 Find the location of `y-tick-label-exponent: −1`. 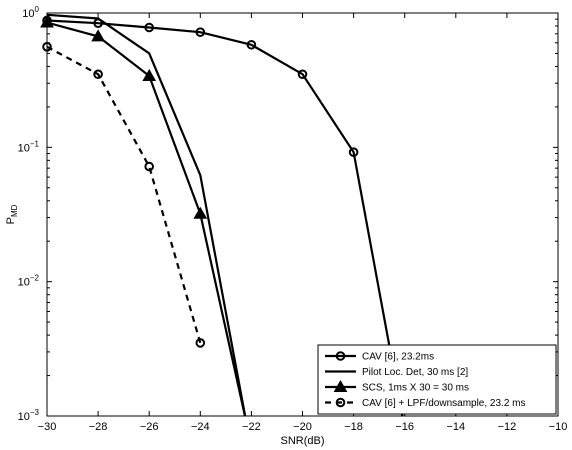

y-tick-label-exponent: −1 is located at coordinates (35, 143).